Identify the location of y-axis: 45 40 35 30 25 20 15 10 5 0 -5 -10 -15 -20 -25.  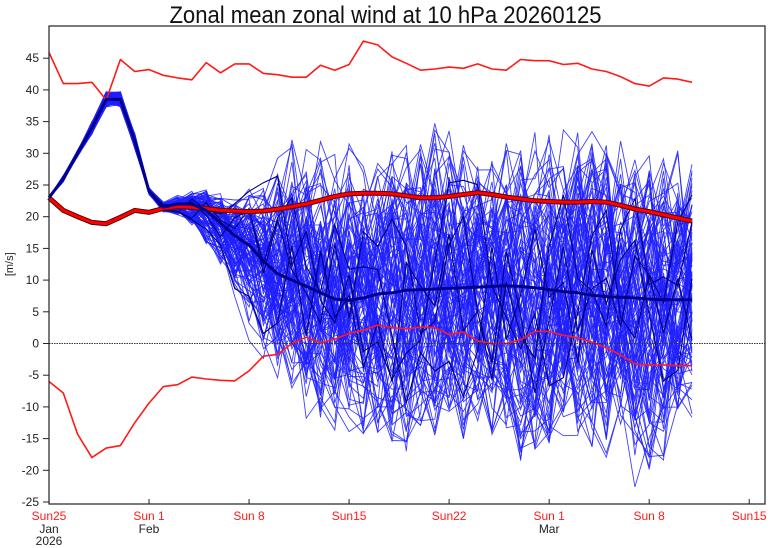
(35, 280).